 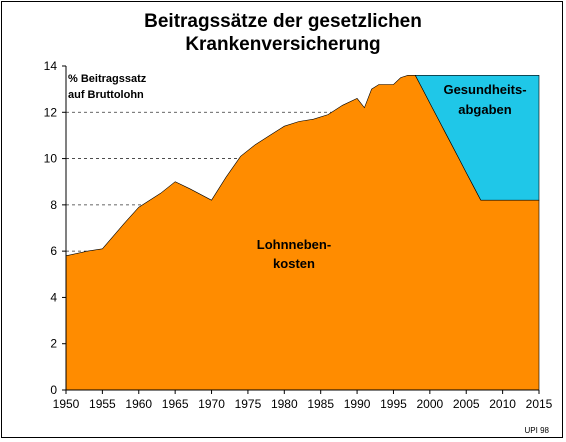 I want to click on x-tick-label-2005: 2005, so click(x=466, y=404).